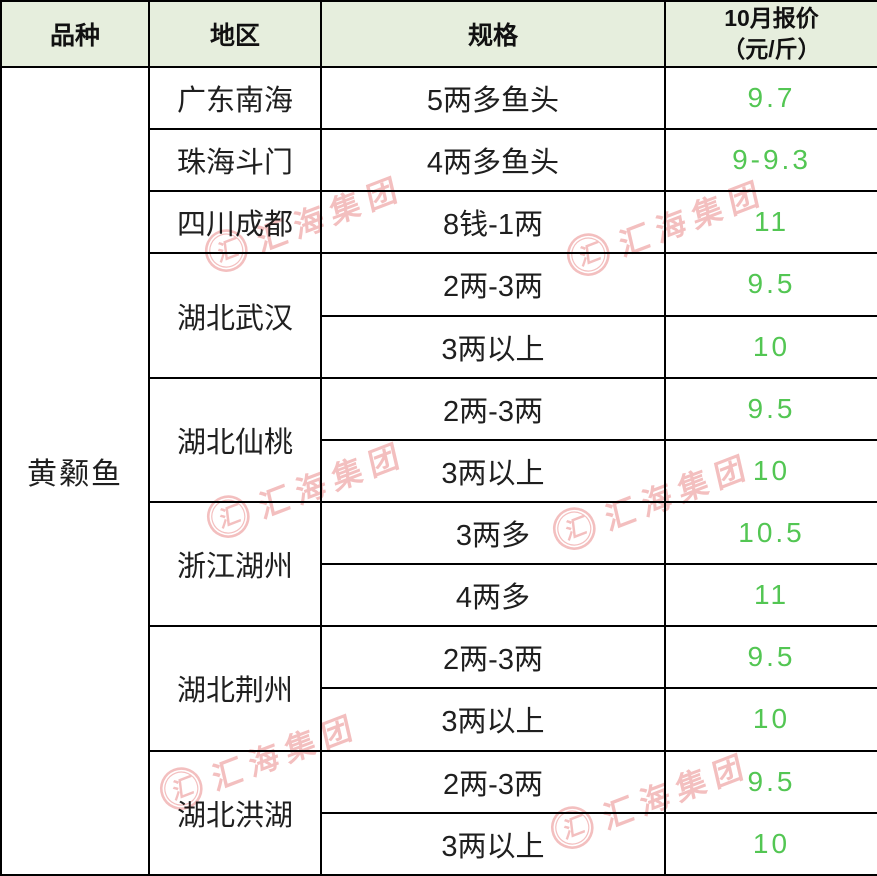 This screenshot has width=877, height=876. I want to click on region-cell: 湖北仙桃, so click(235, 439).